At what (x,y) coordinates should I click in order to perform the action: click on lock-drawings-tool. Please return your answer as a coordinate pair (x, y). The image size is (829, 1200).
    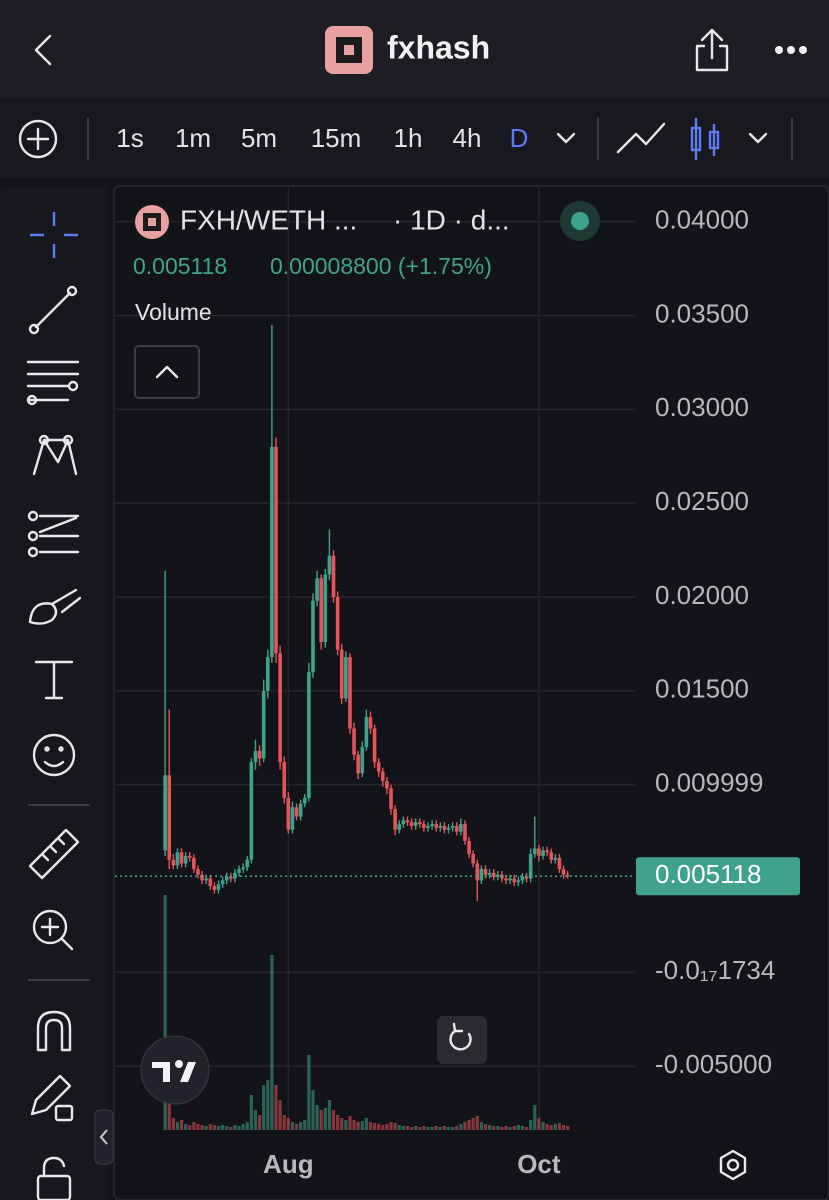
    Looking at the image, I should click on (52, 1098).